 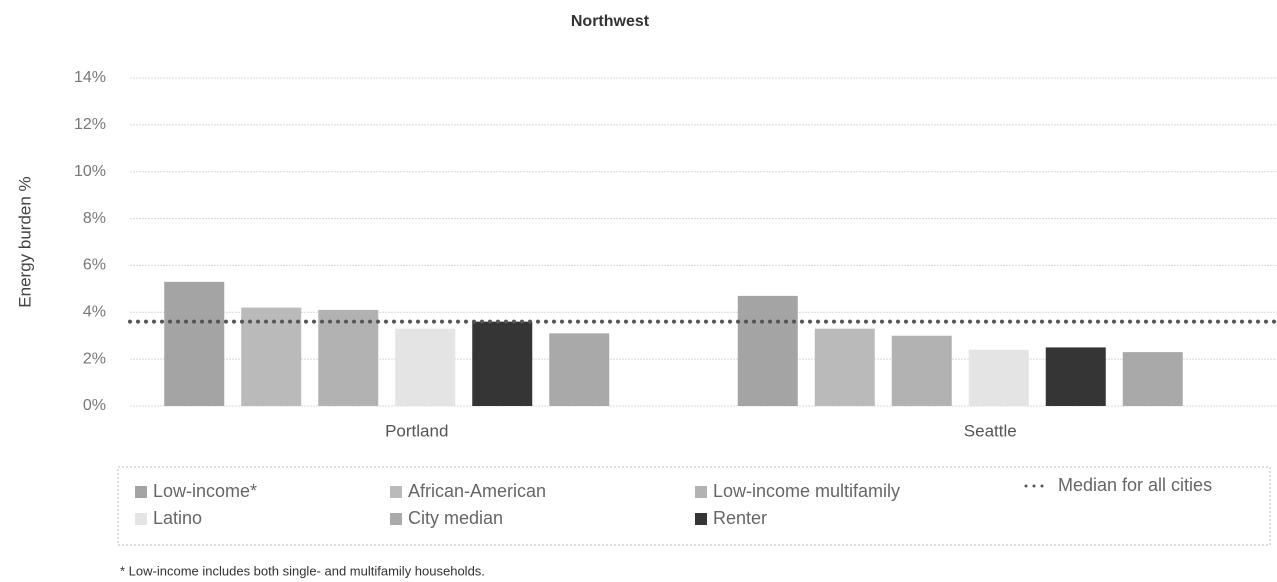 What do you see at coordinates (1135, 485) in the screenshot?
I see `legend-label: Median for all cities` at bounding box center [1135, 485].